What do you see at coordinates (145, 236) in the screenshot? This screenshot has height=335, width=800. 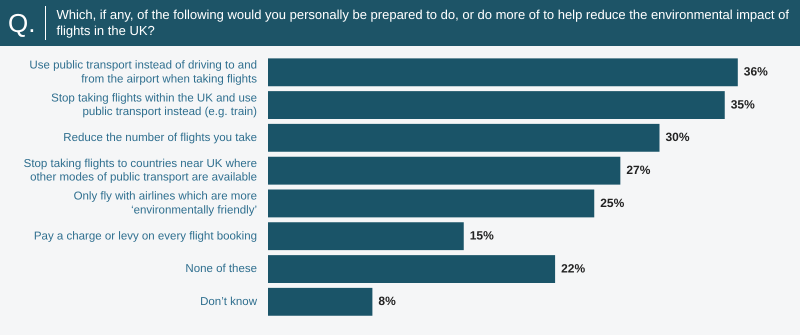 I see `y-tick-label: Pay a charge or levy on every flight booking` at bounding box center [145, 236].